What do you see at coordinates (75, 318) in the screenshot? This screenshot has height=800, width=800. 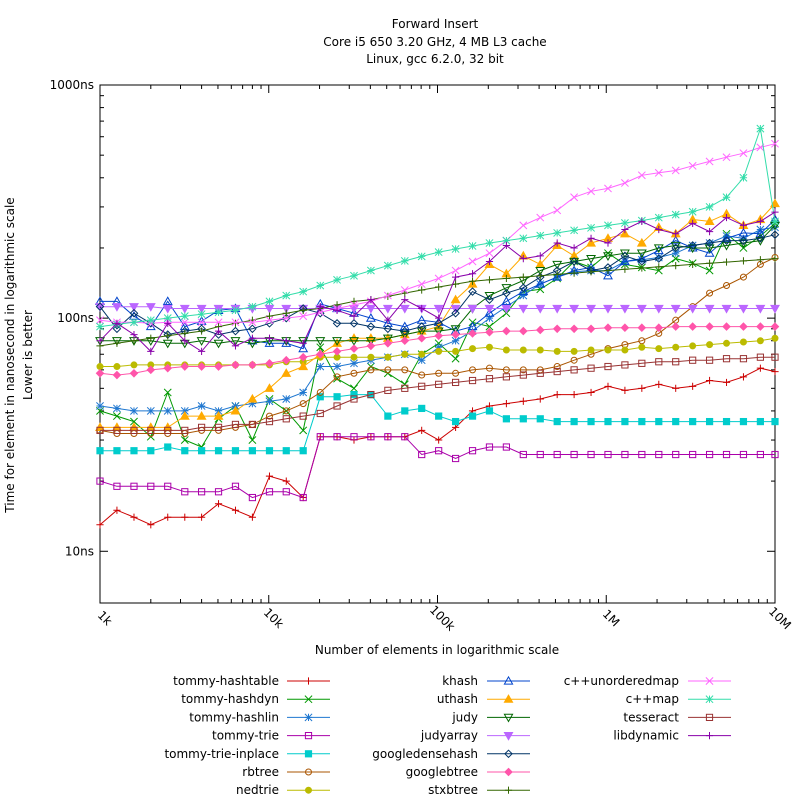 I see `y-tick-label: 100ns` at bounding box center [75, 318].